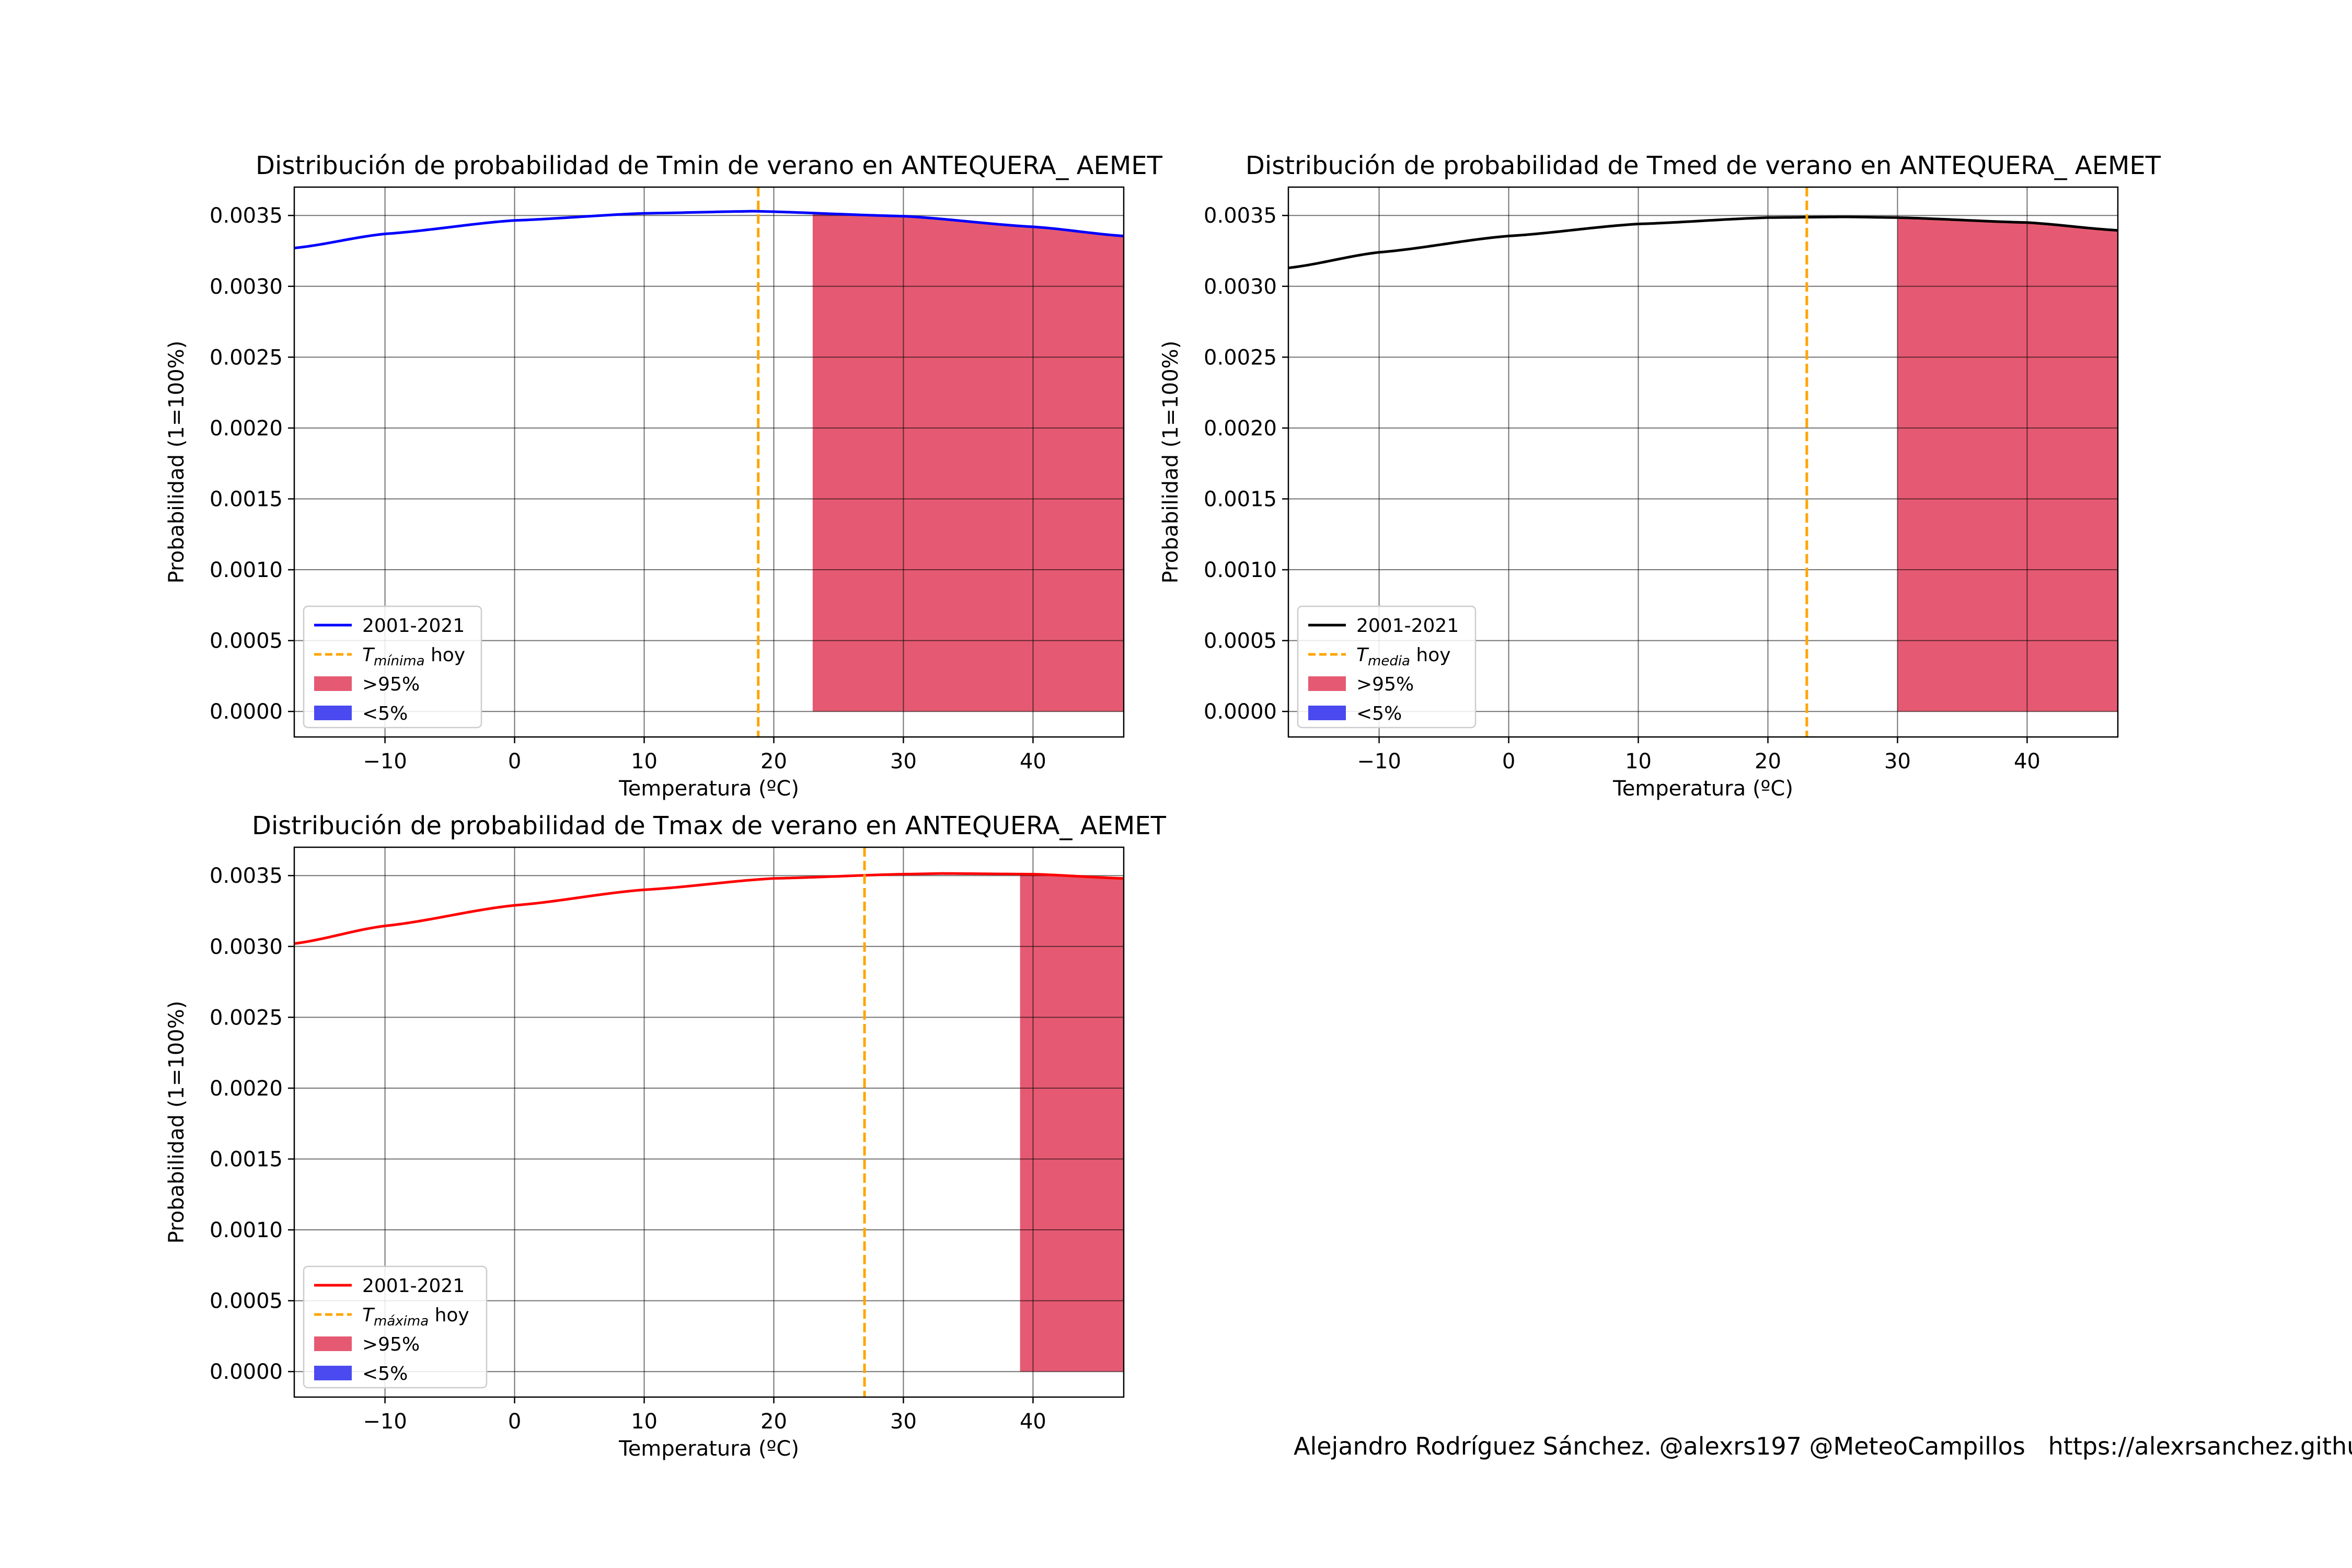 This screenshot has height=1568, width=2352. What do you see at coordinates (1403, 656) in the screenshot?
I see `legend-today-label: Tmedia hoy` at bounding box center [1403, 656].